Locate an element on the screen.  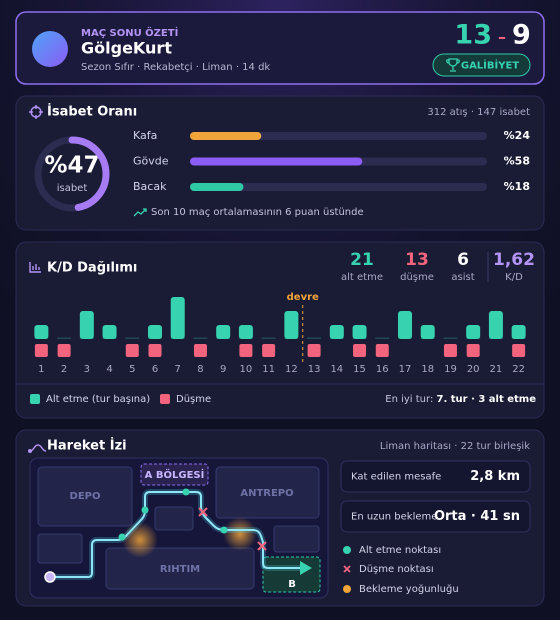
stat-label: asist is located at coordinates (462, 277).